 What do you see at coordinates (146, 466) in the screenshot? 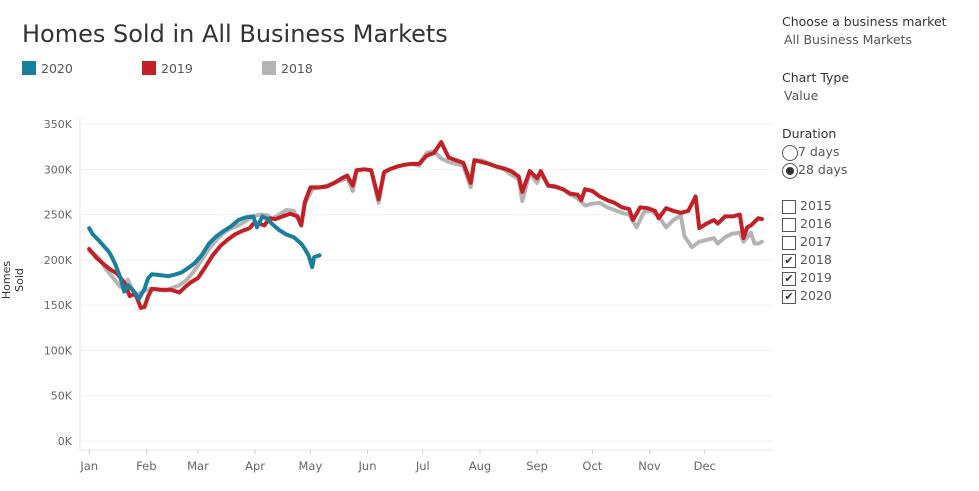
I see `x-tick-label: Feb` at bounding box center [146, 466].